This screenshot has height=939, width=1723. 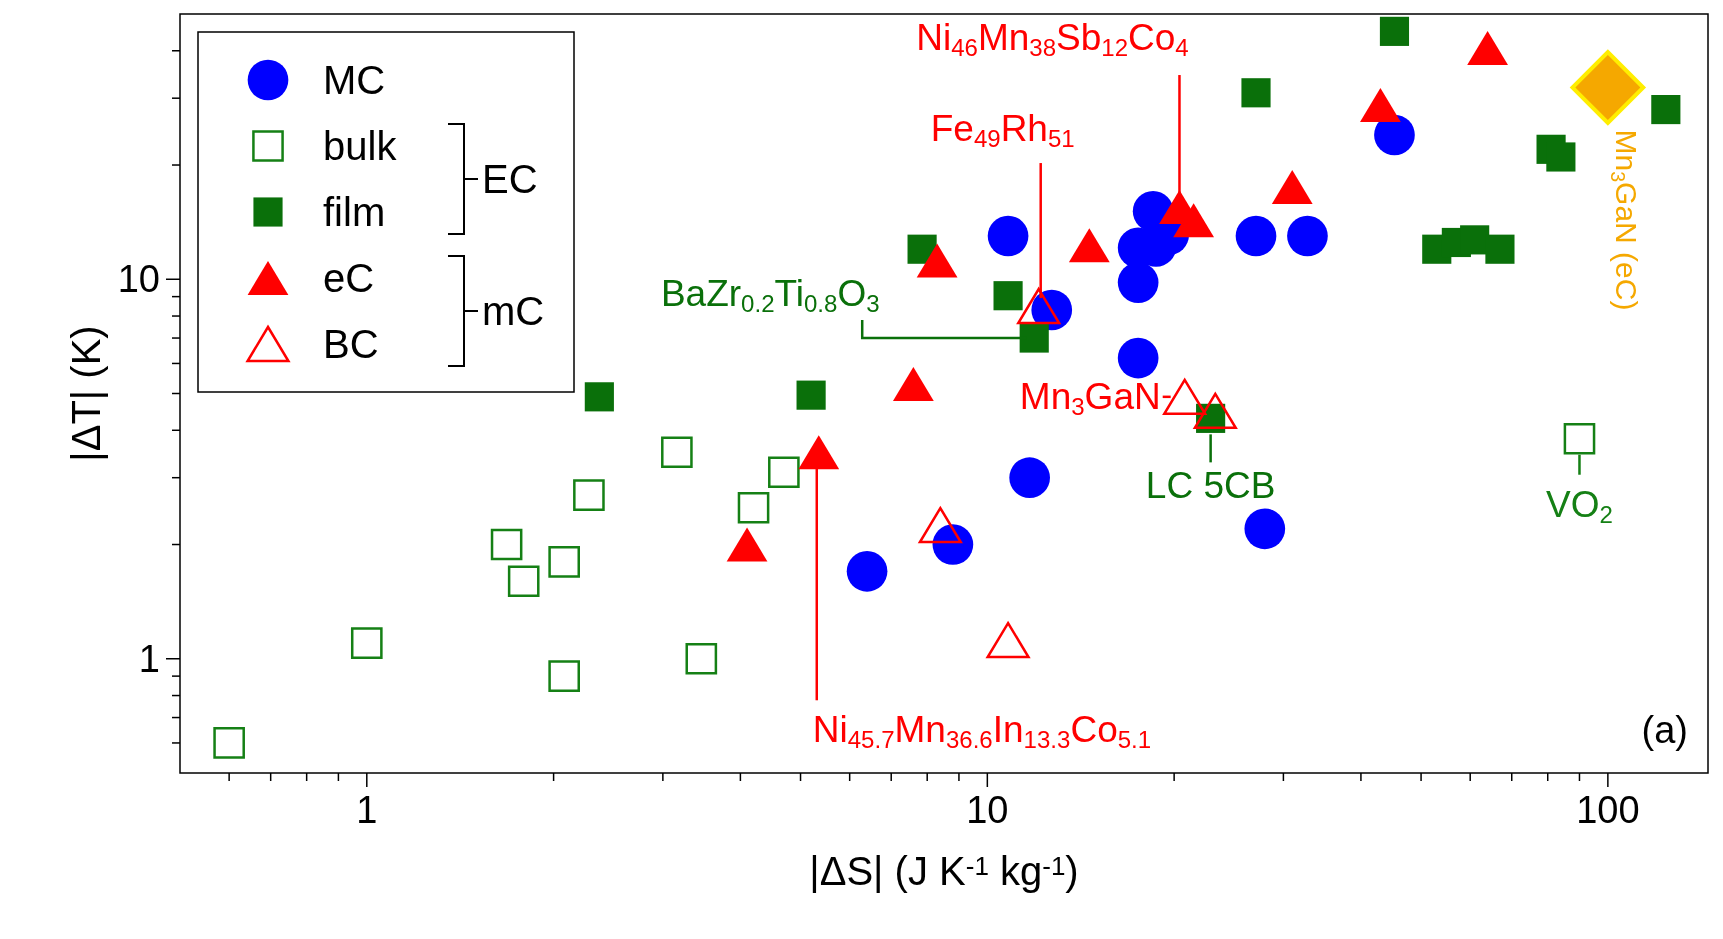 I want to click on annotation: Ni$_{45.7}$Mn$_{36.6}$In$_{13.3}$Co$_{5.1}$, so click(x=982, y=731).